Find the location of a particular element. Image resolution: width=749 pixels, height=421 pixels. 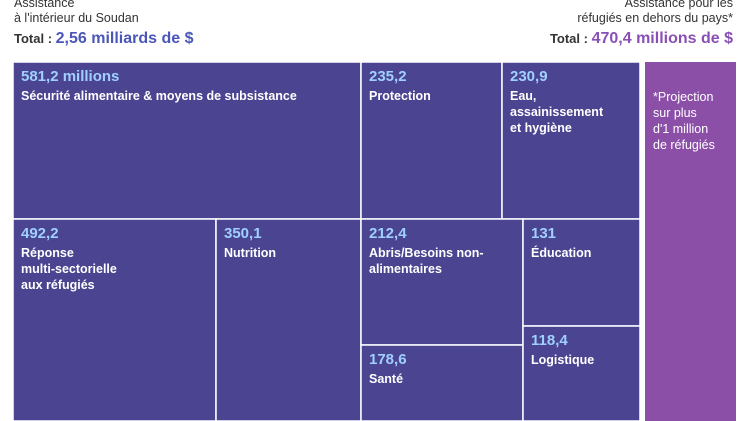

tile-nutrition: 350,1 Nutrition is located at coordinates (288, 319).